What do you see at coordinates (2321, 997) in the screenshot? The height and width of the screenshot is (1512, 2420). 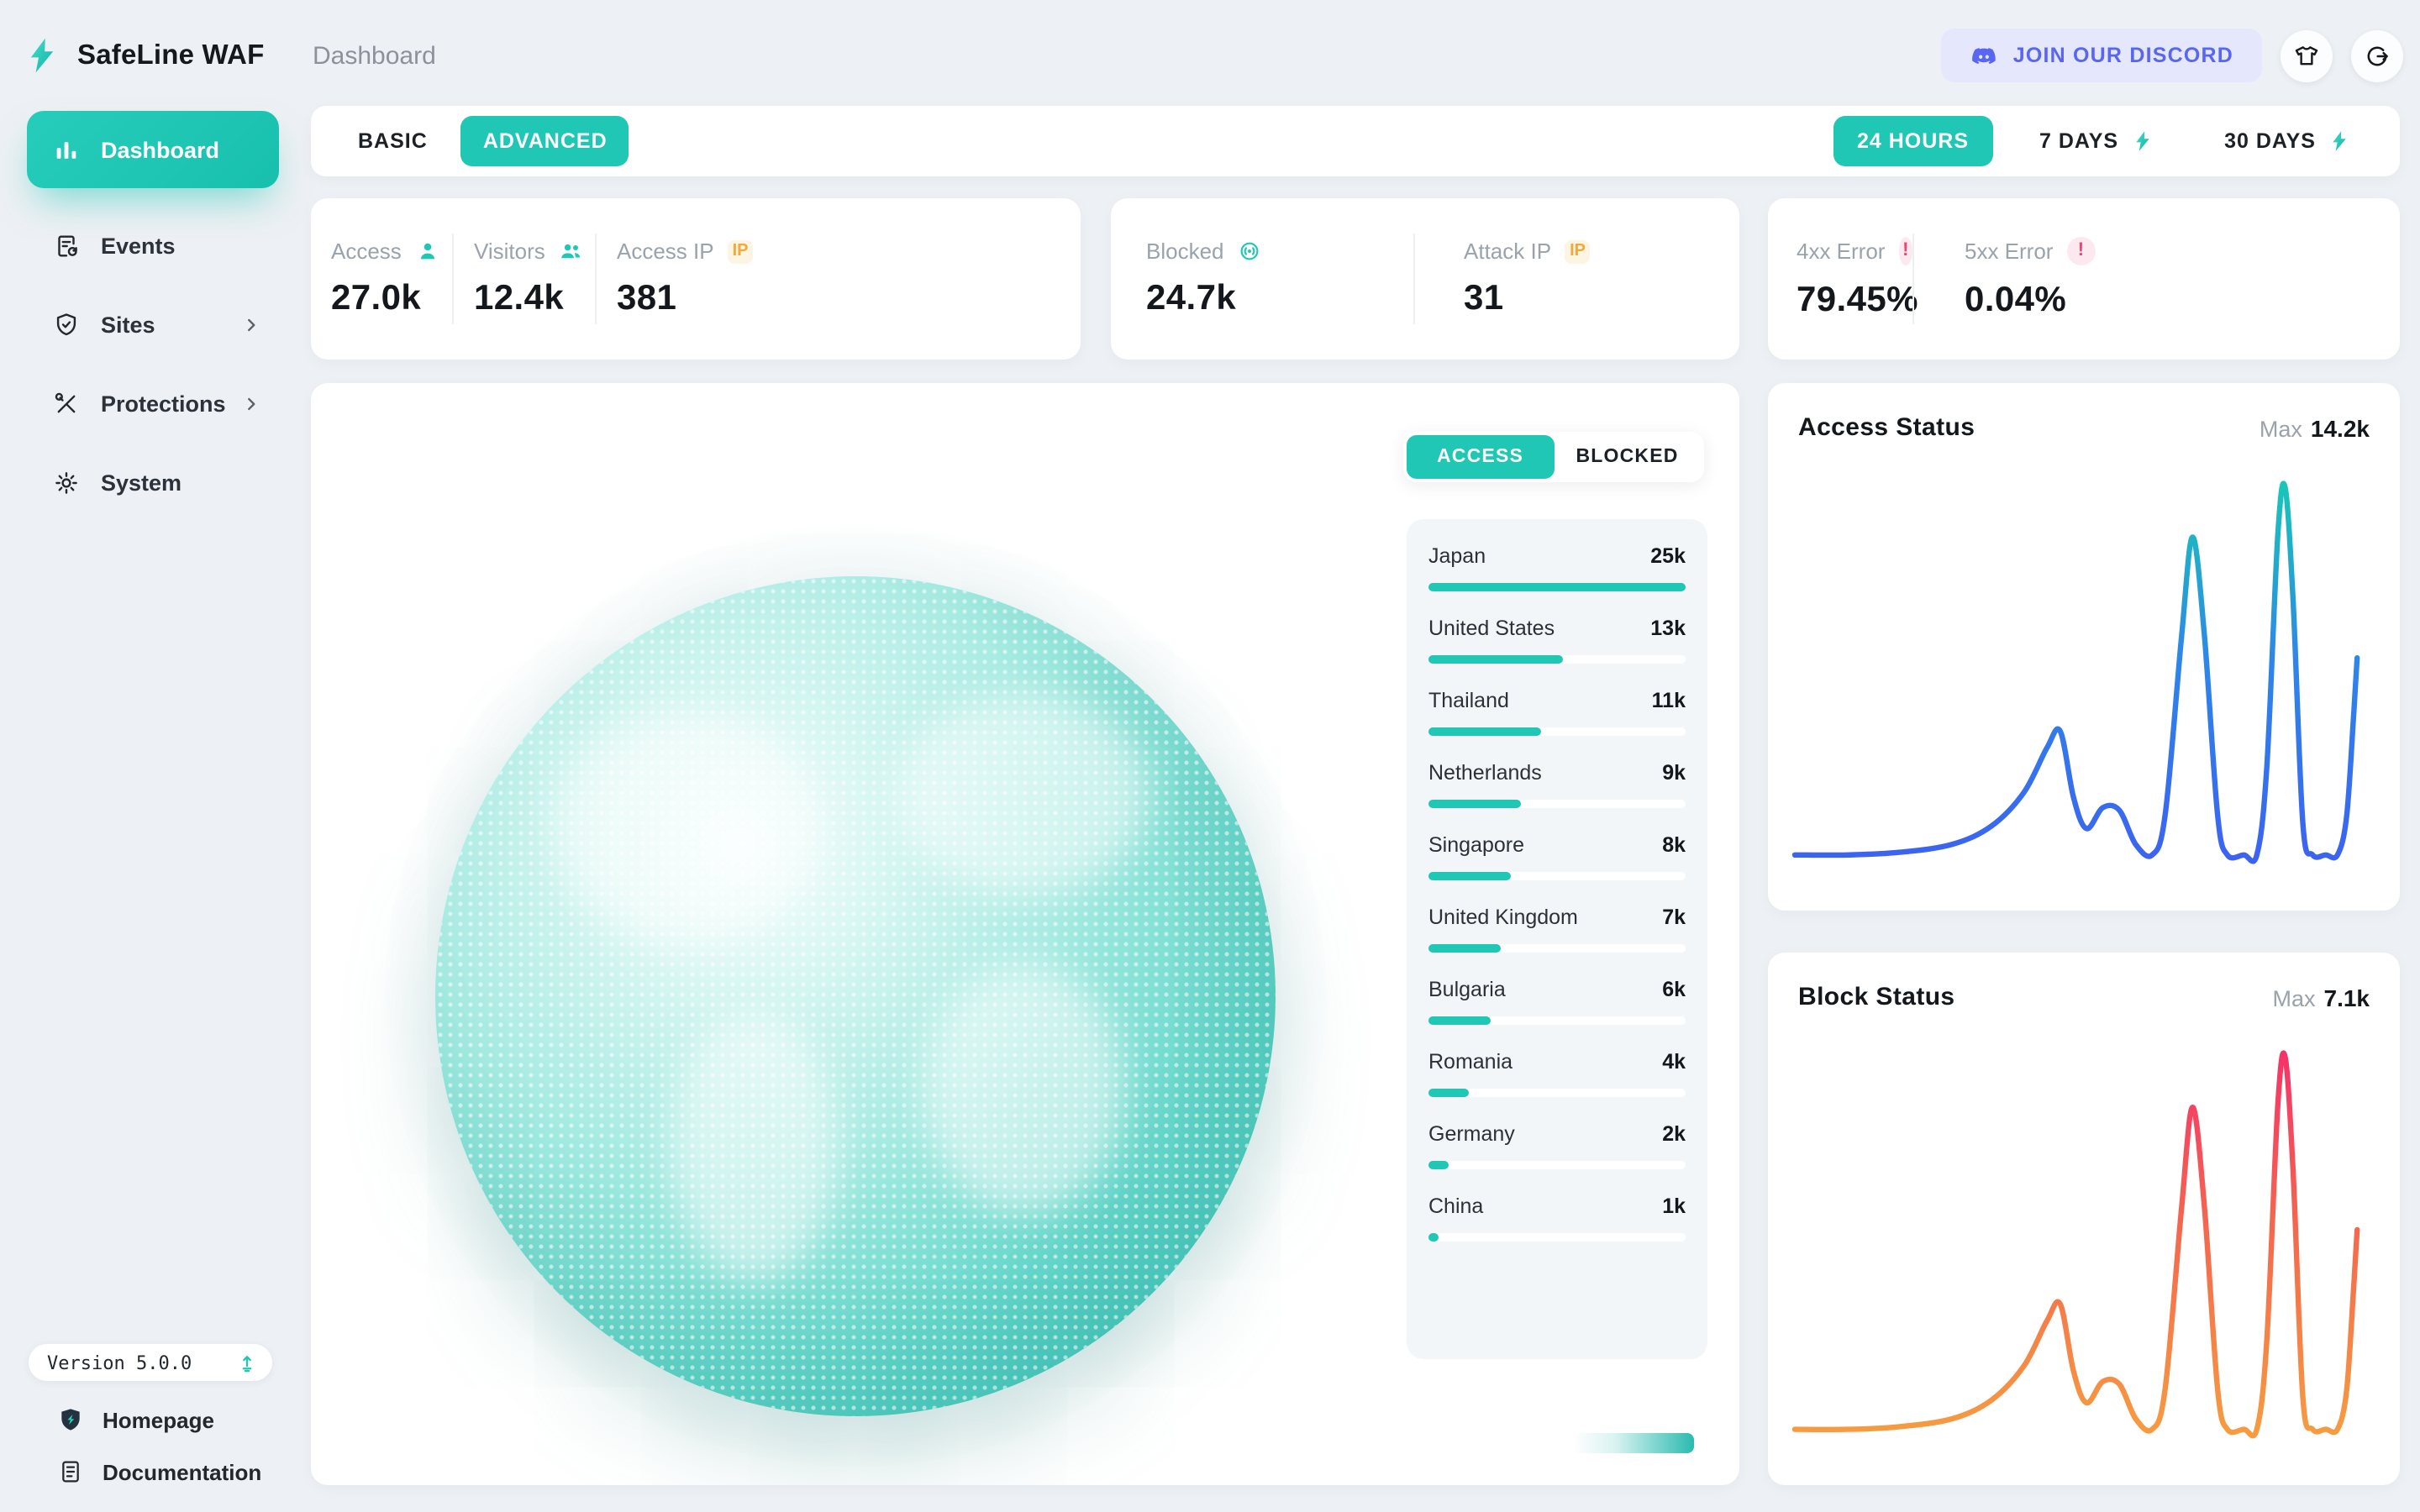 I see `chart-max: Max 7.1k` at bounding box center [2321, 997].